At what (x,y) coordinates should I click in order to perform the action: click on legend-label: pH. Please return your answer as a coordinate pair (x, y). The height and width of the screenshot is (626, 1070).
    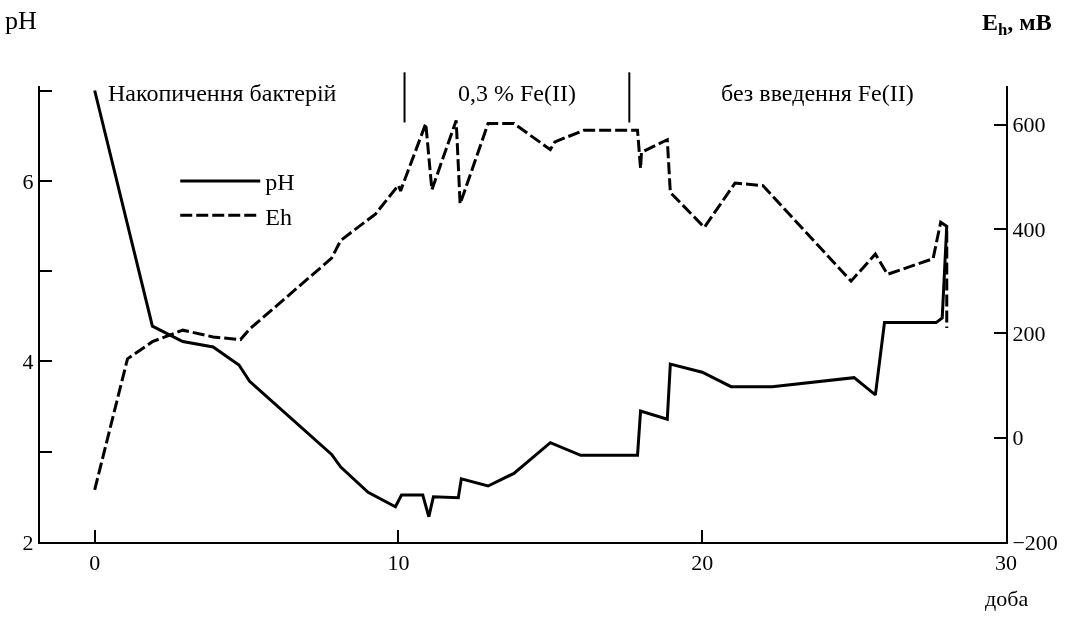
    Looking at the image, I should click on (280, 182).